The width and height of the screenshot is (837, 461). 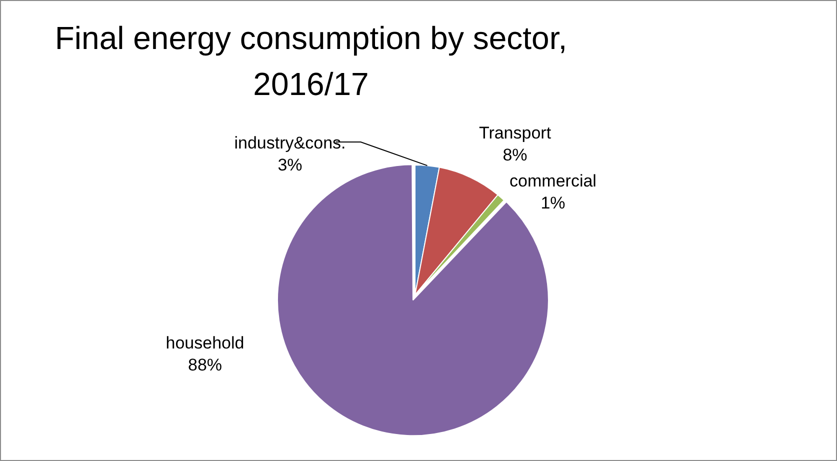 I want to click on slice-label: Transport, so click(x=515, y=133).